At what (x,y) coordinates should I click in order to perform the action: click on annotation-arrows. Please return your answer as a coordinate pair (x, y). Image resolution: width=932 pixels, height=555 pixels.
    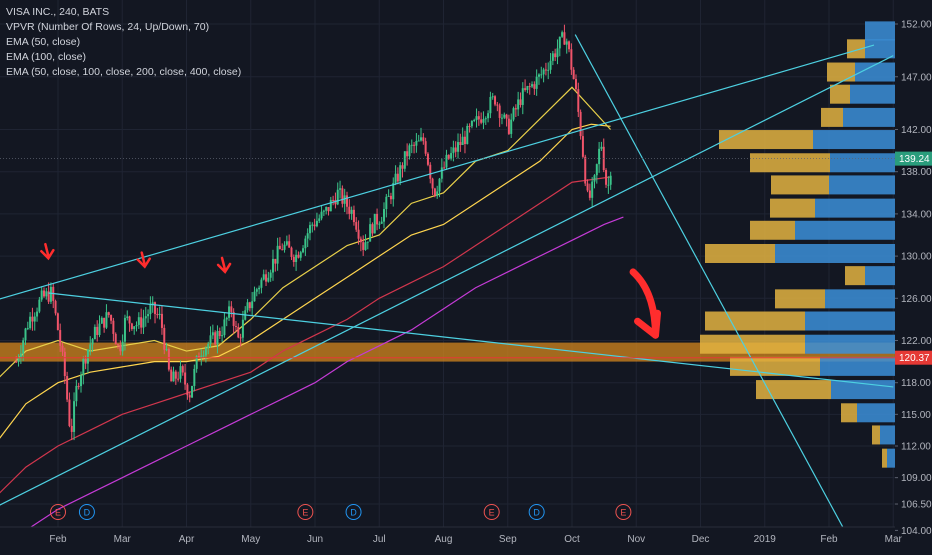
    Looking at the image, I should click on (351, 290).